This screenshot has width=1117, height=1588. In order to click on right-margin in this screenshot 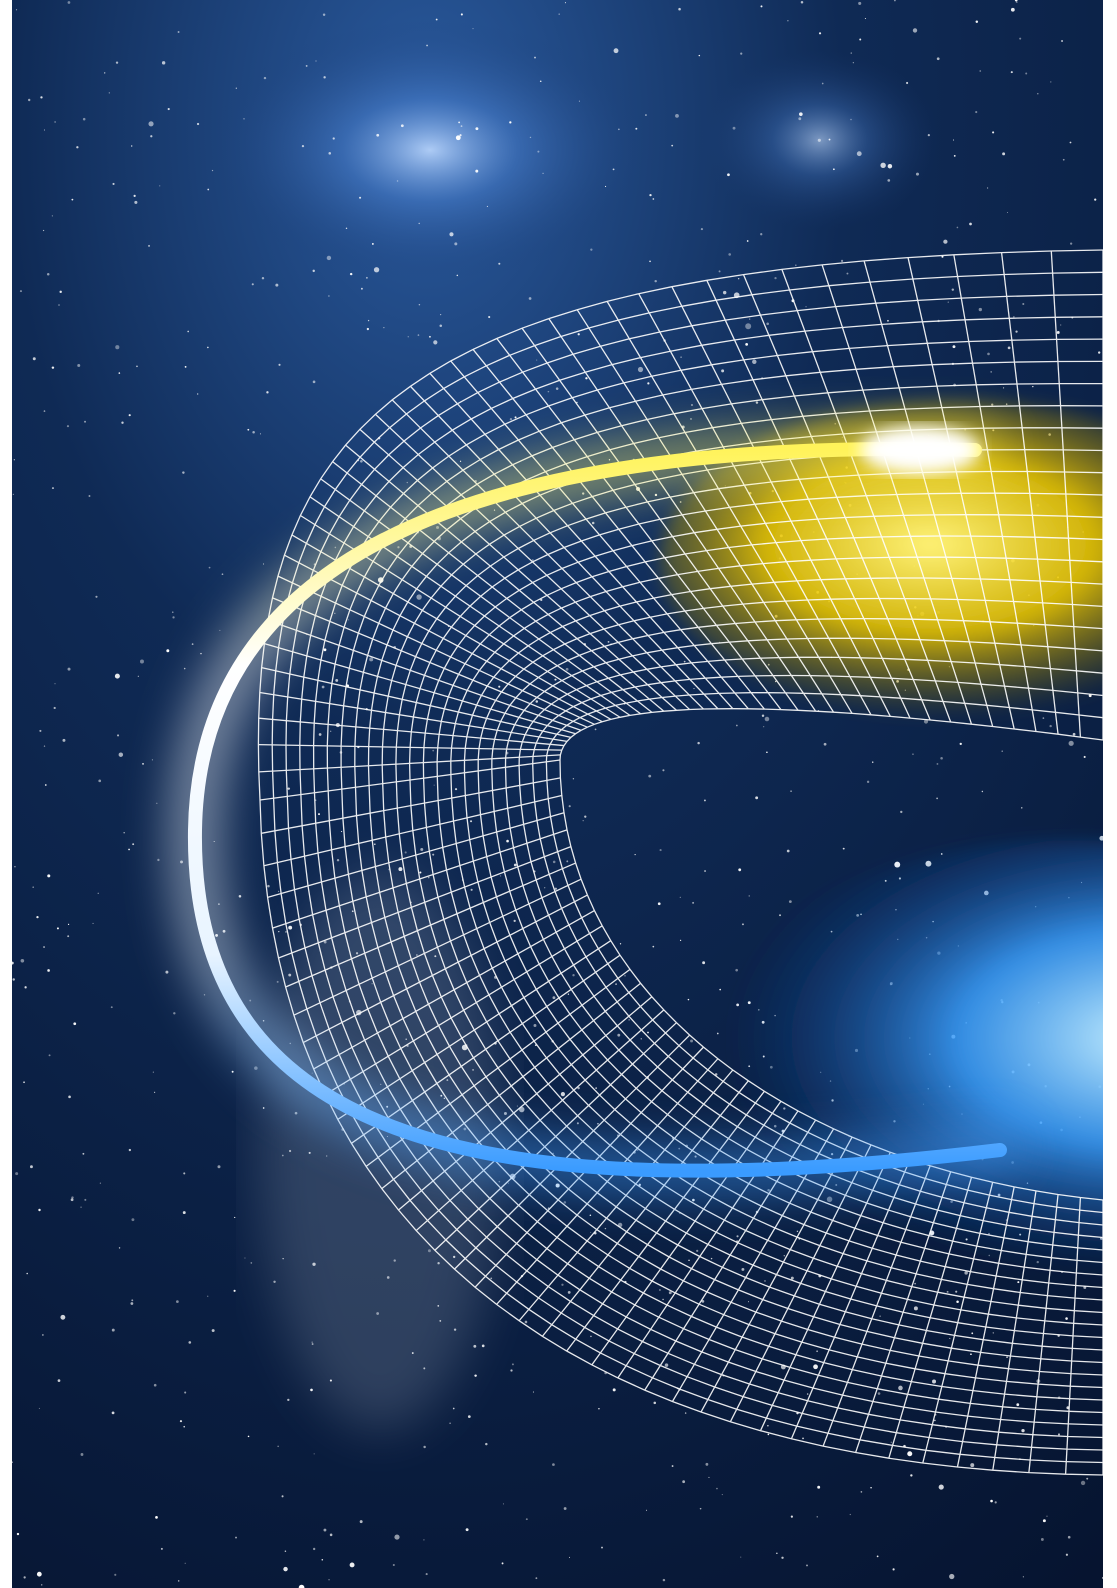, I will do `click(1110, 794)`.